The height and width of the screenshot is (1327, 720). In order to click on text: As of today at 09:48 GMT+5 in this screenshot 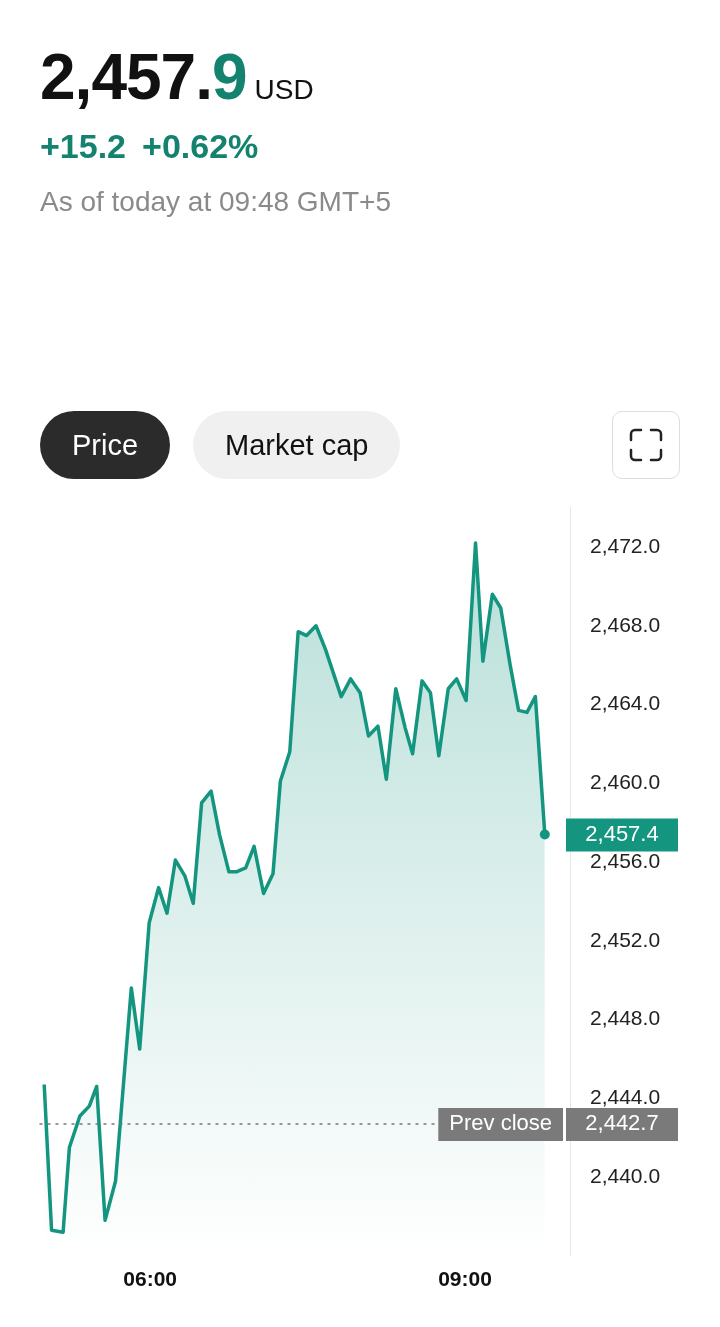, I will do `click(215, 202)`.